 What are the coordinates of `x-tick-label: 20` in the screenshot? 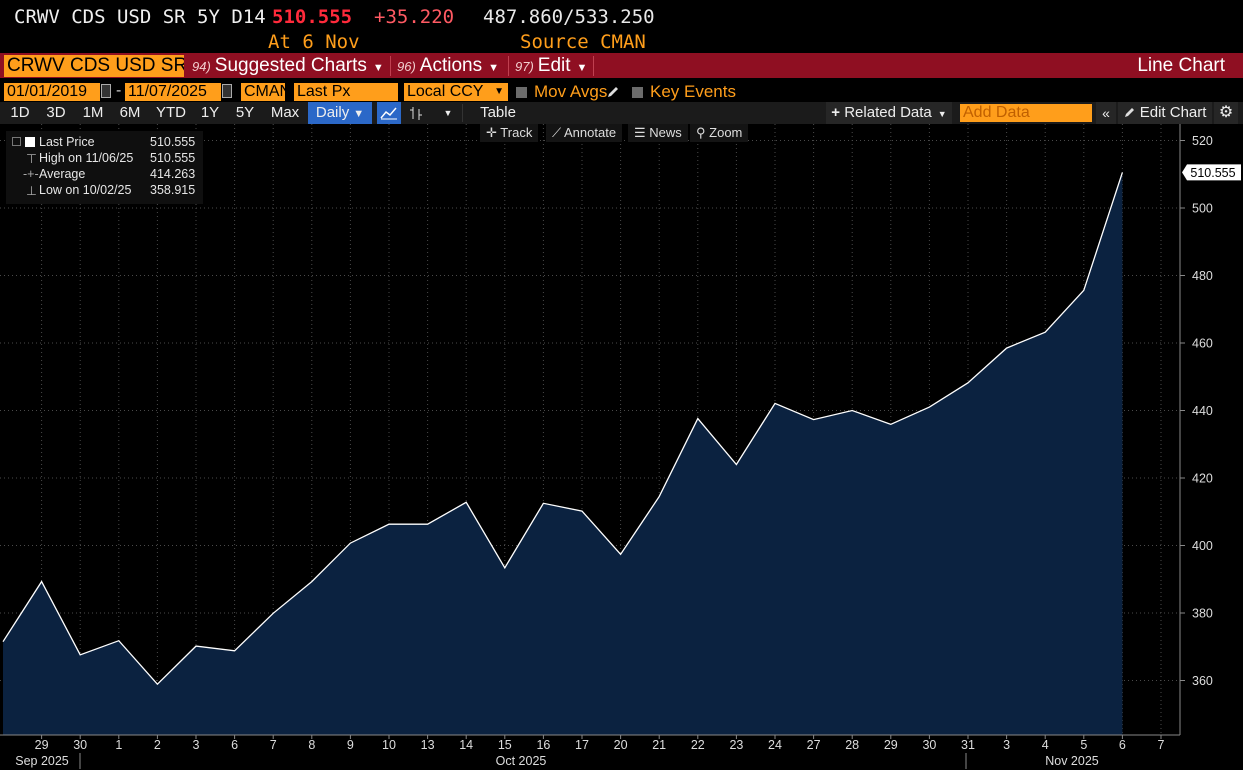 It's located at (621, 745).